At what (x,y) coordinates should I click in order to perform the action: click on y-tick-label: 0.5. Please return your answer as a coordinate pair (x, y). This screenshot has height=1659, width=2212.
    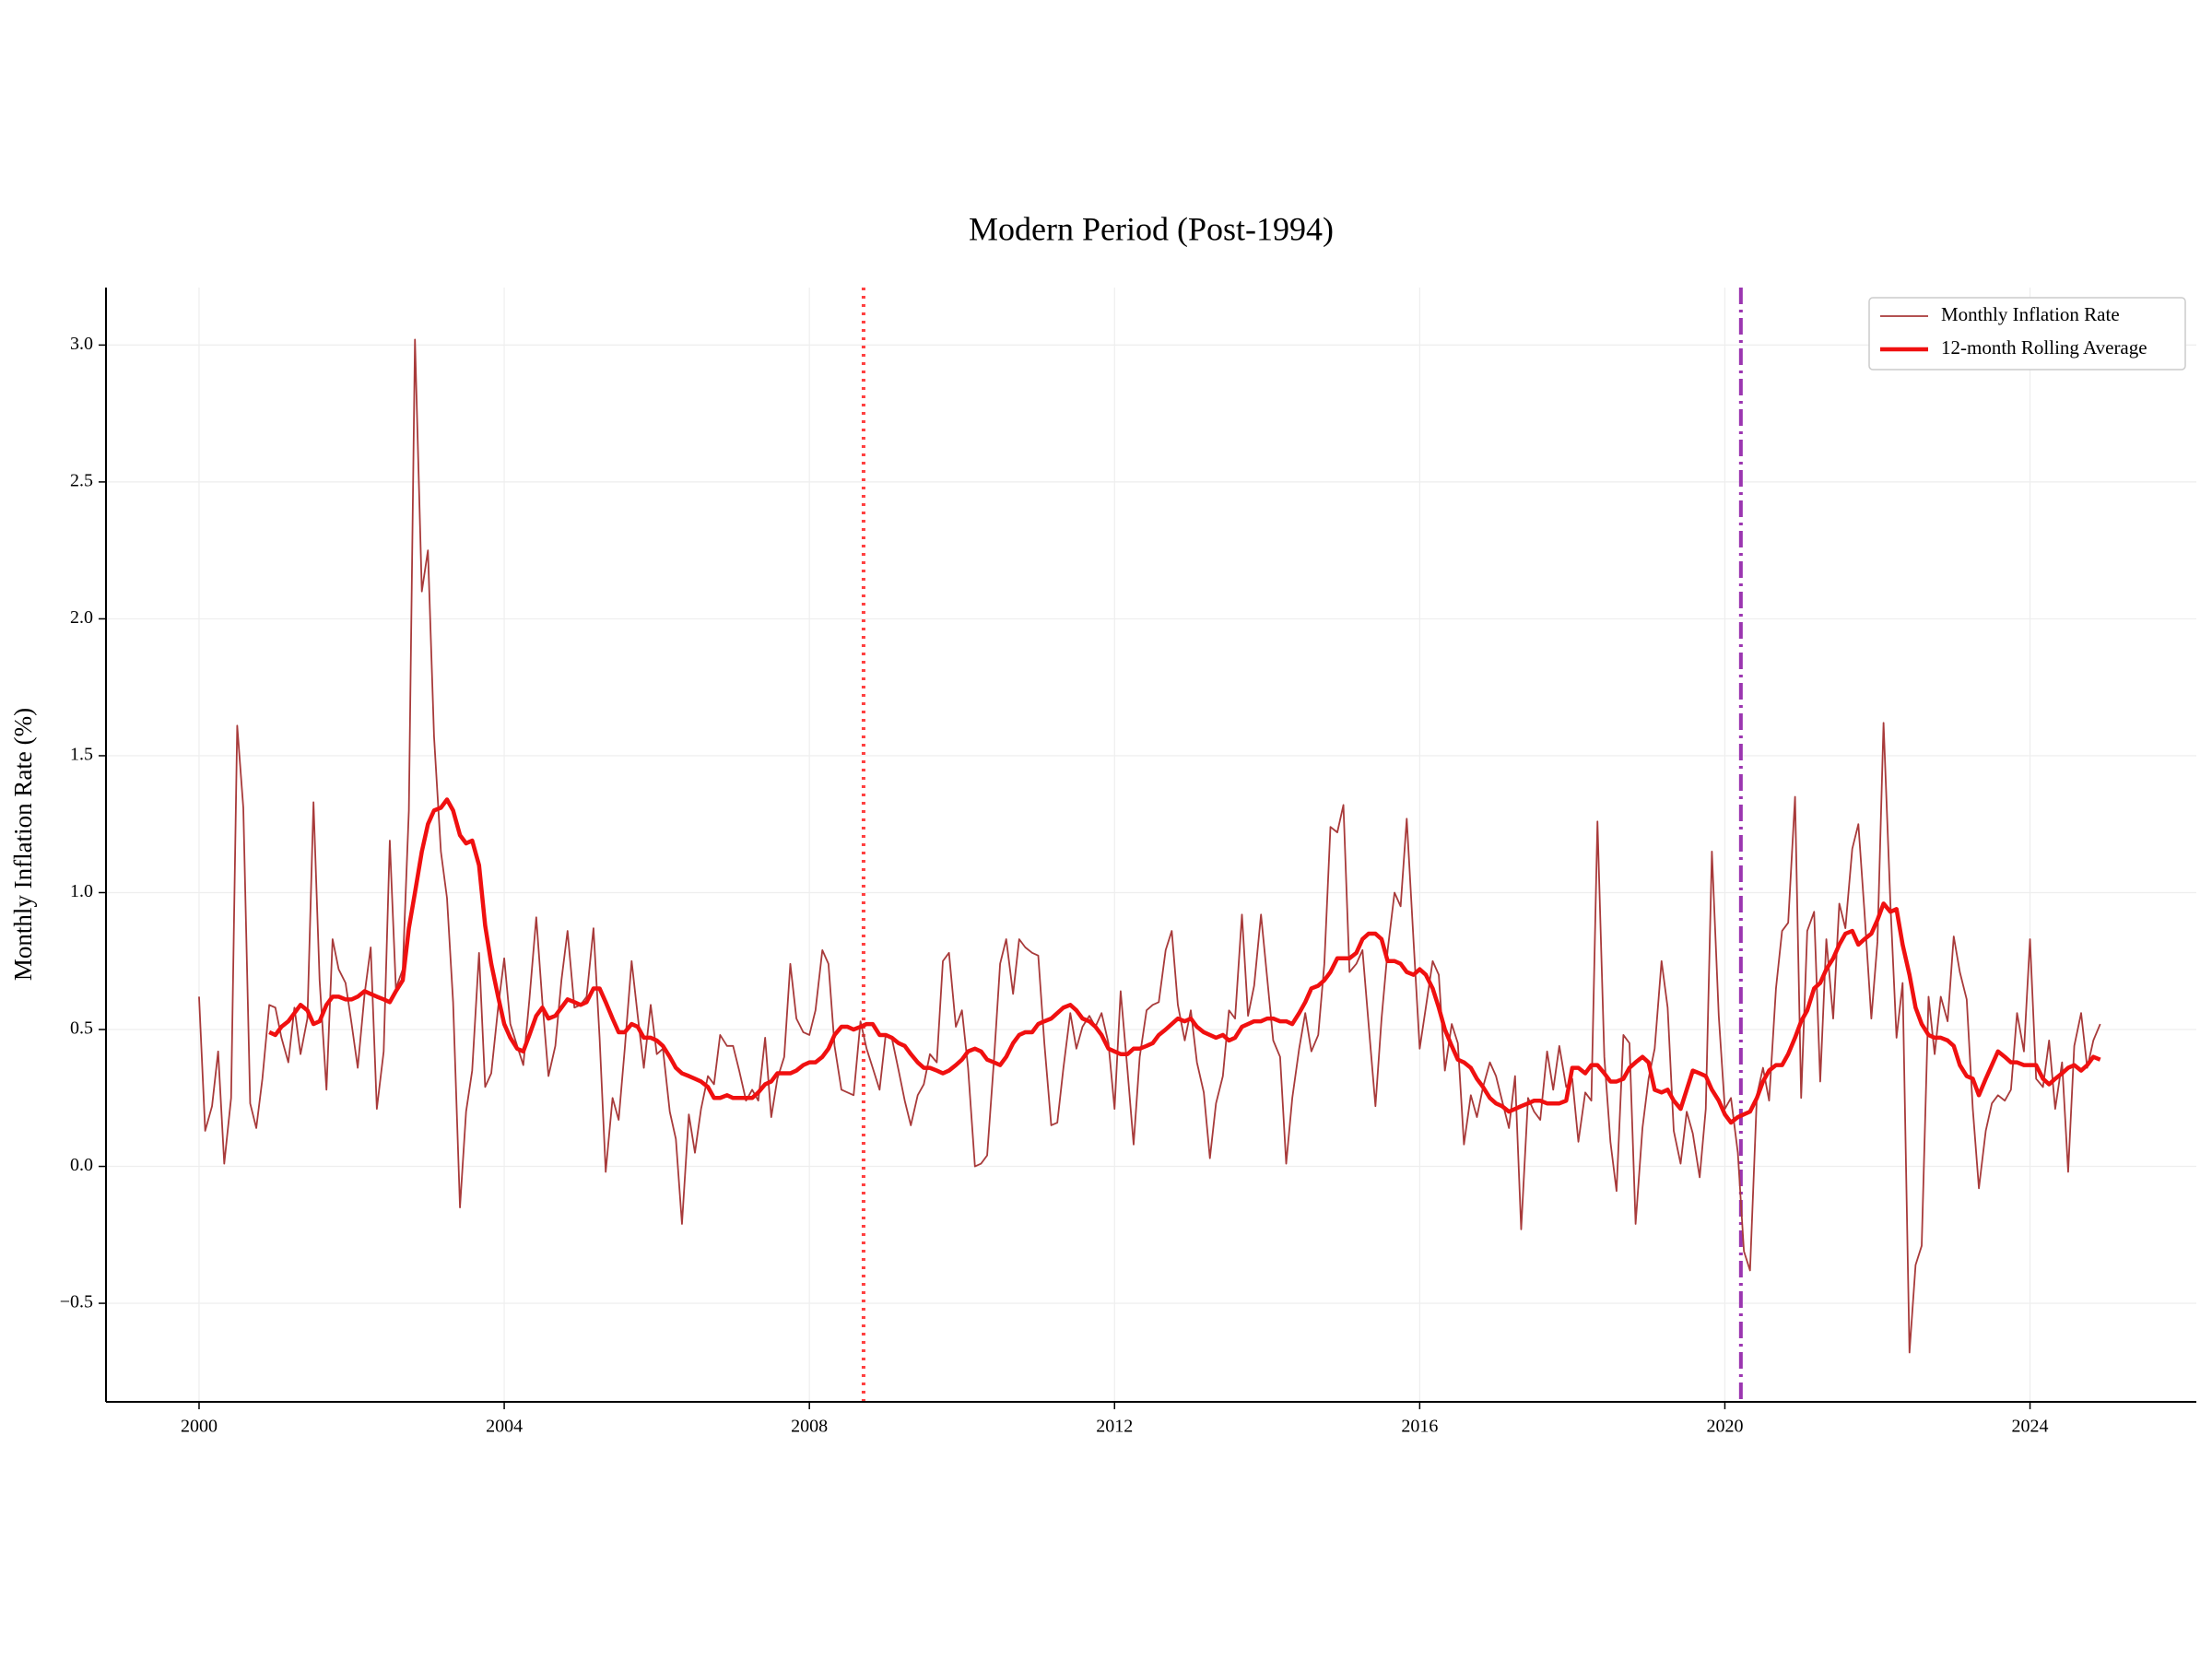
    Looking at the image, I should click on (81, 1028).